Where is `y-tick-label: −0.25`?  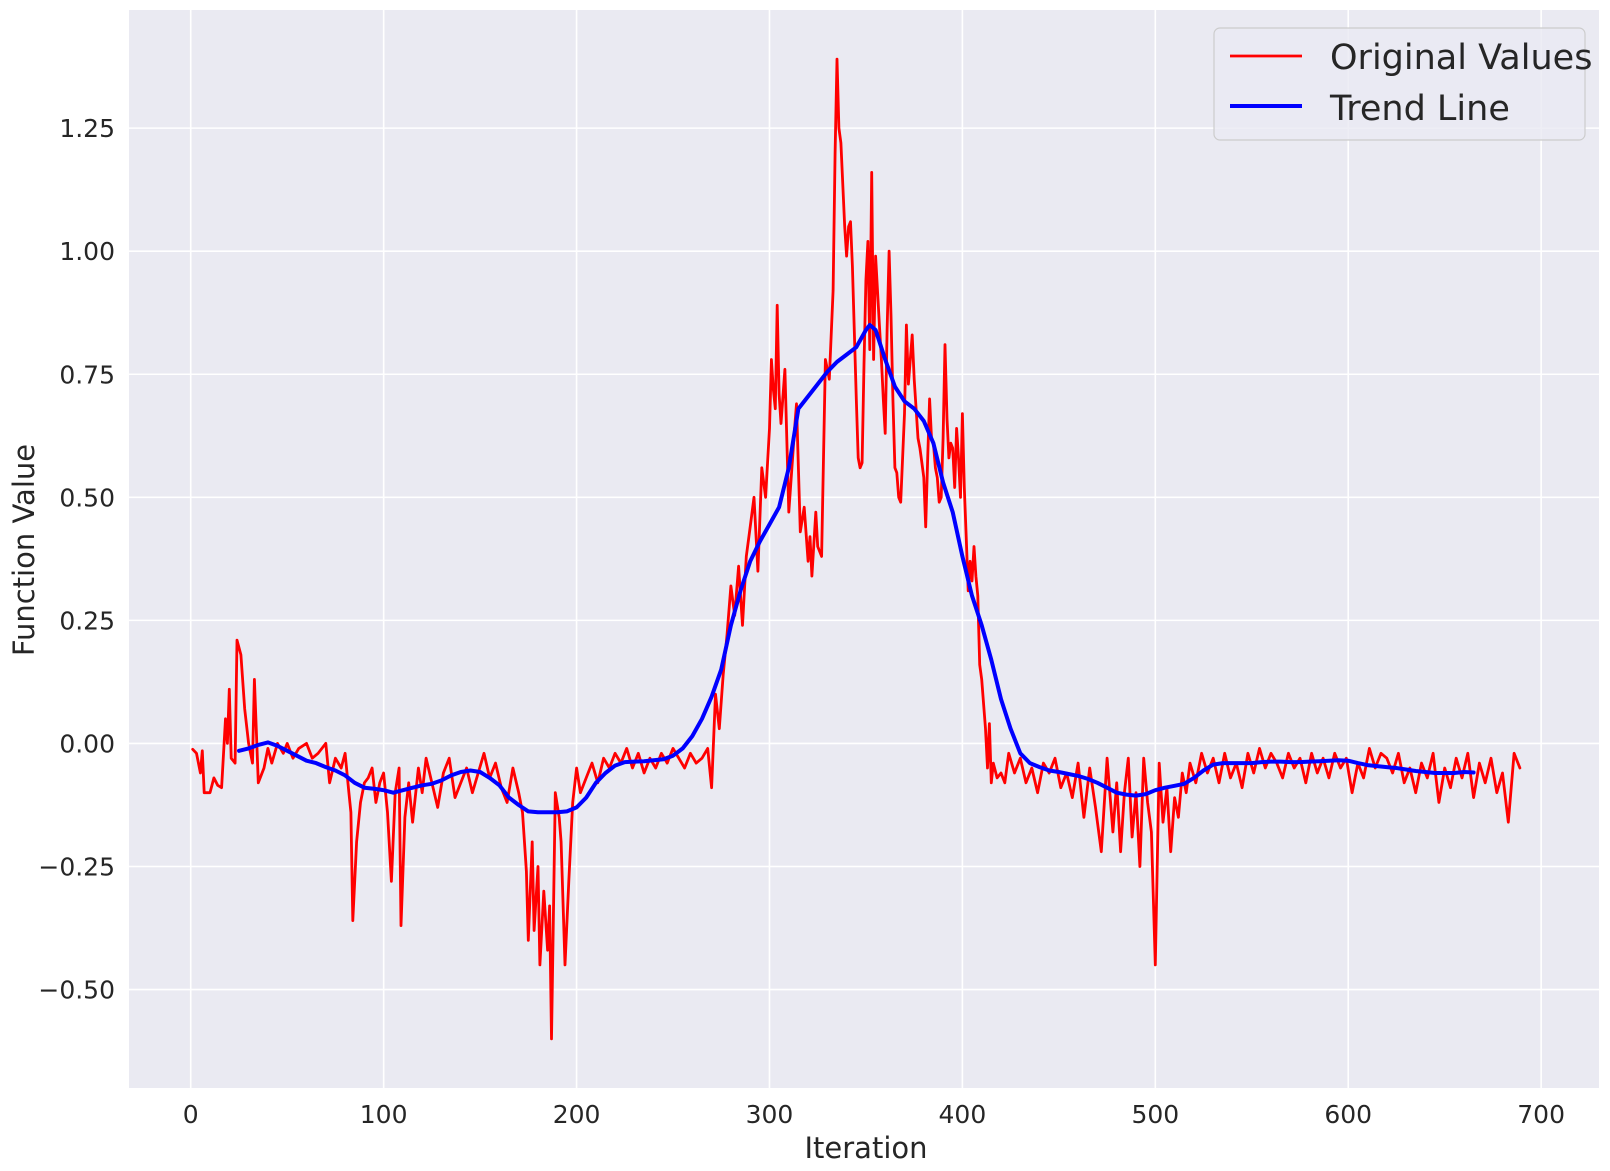 y-tick-label: −0.25 is located at coordinates (76, 866).